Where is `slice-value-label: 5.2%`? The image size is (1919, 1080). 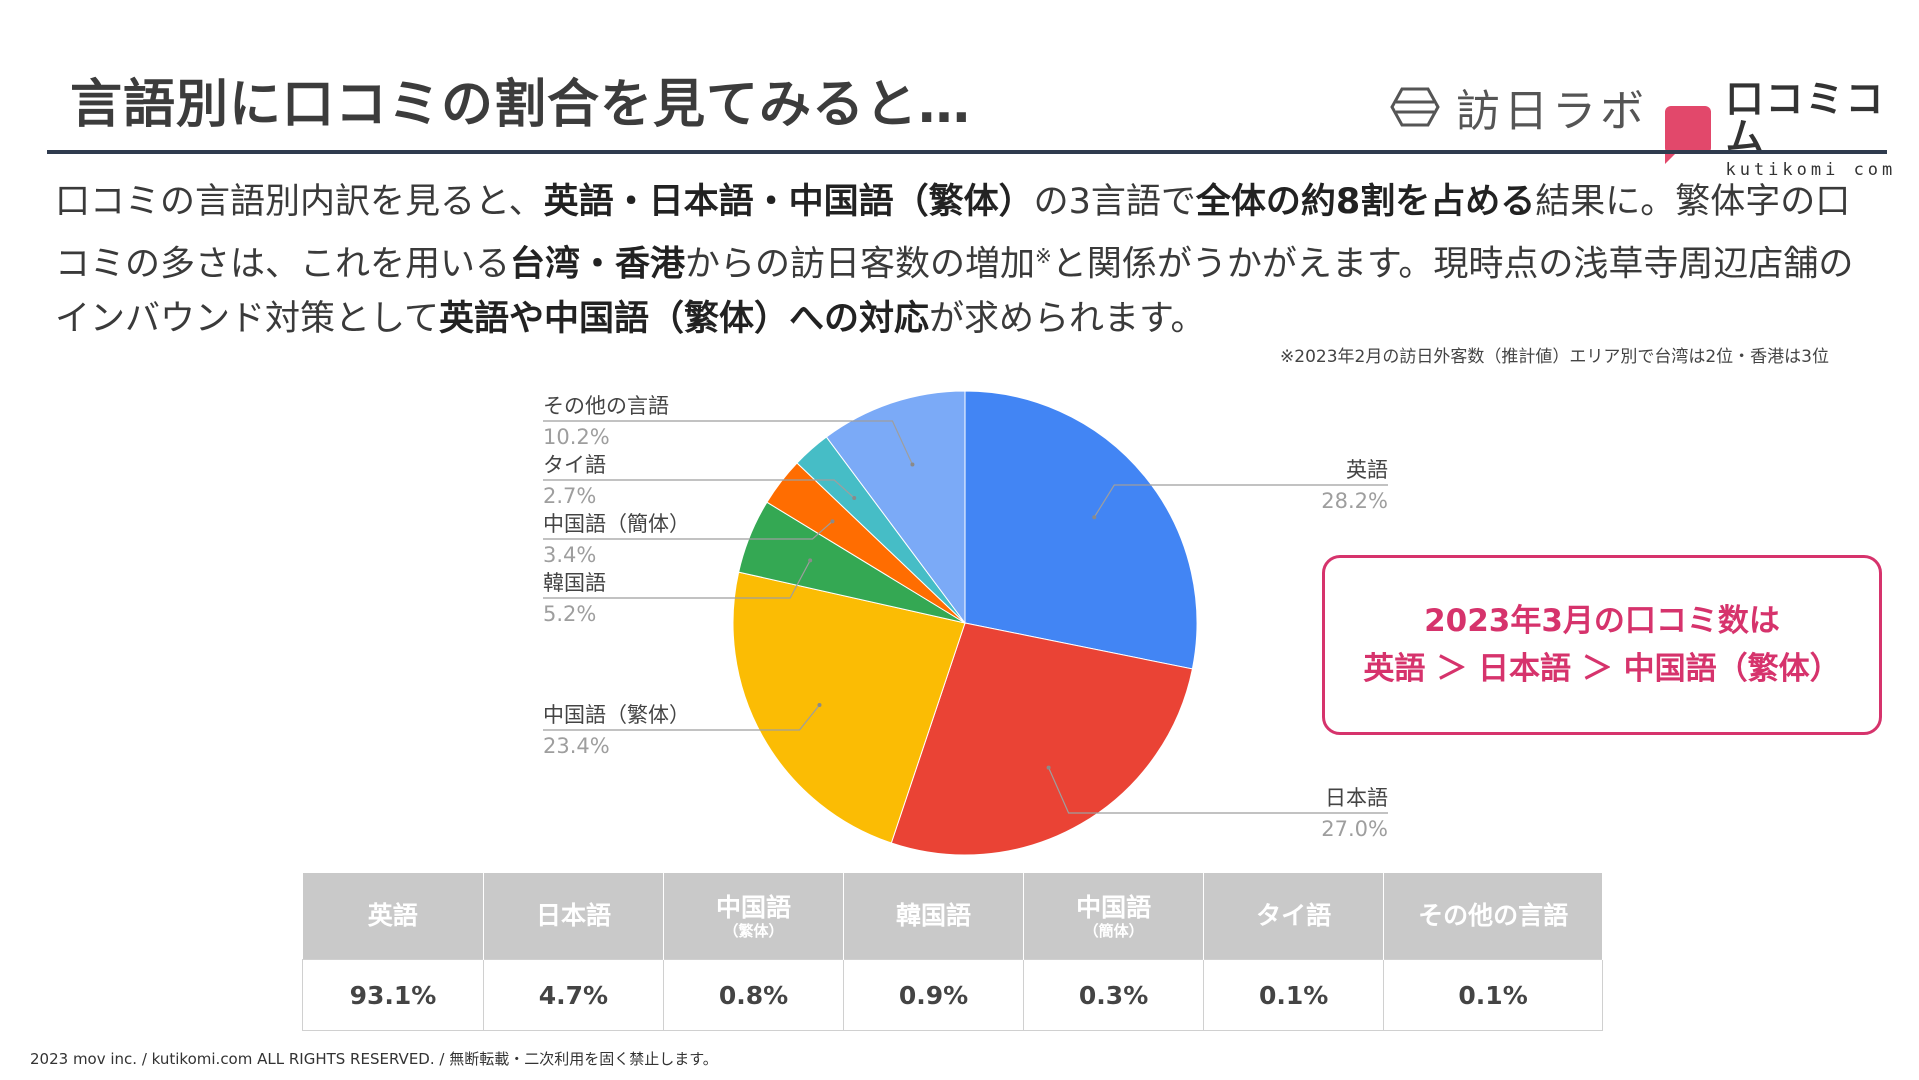 slice-value-label: 5.2% is located at coordinates (569, 614).